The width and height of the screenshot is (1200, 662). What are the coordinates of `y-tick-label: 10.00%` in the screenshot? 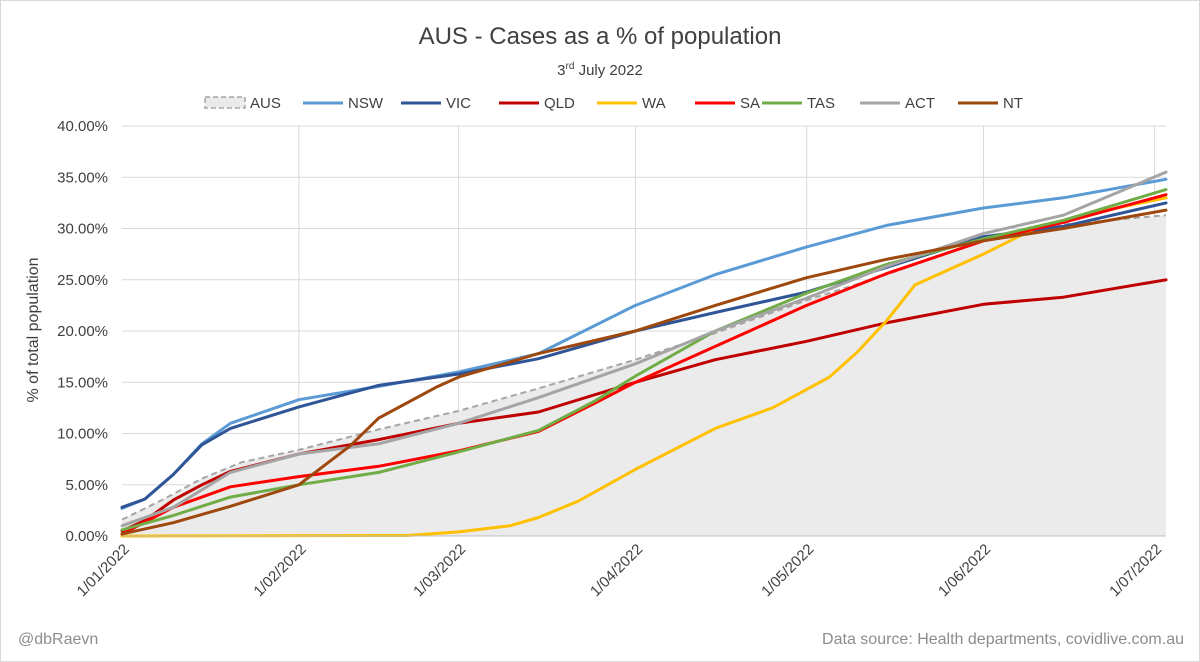 It's located at (82, 434).